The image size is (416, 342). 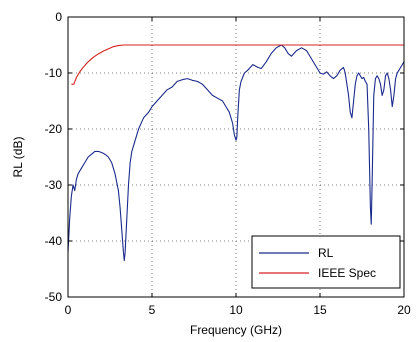 I want to click on x-axis-title: Frequency (GHz), so click(x=236, y=330).